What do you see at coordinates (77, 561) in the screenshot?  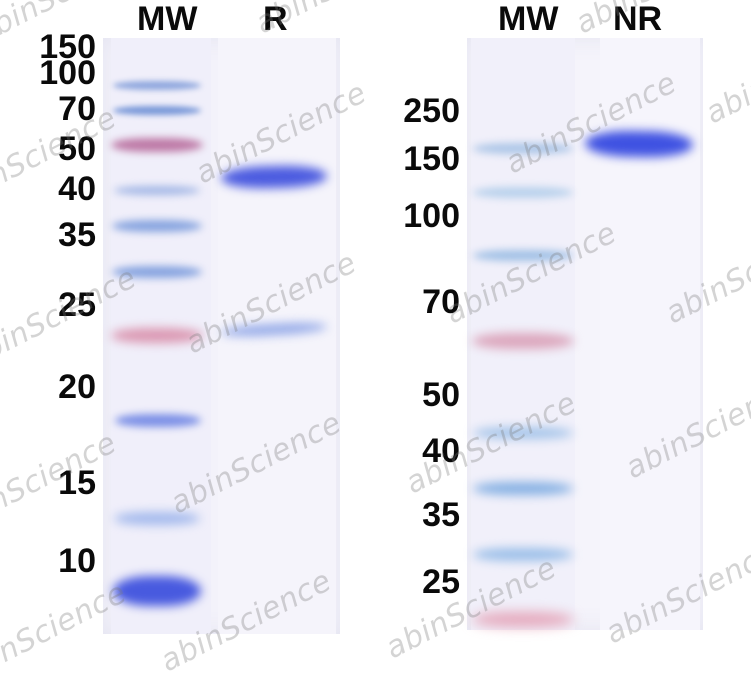 I see `mw-label-10kda: 10` at bounding box center [77, 561].